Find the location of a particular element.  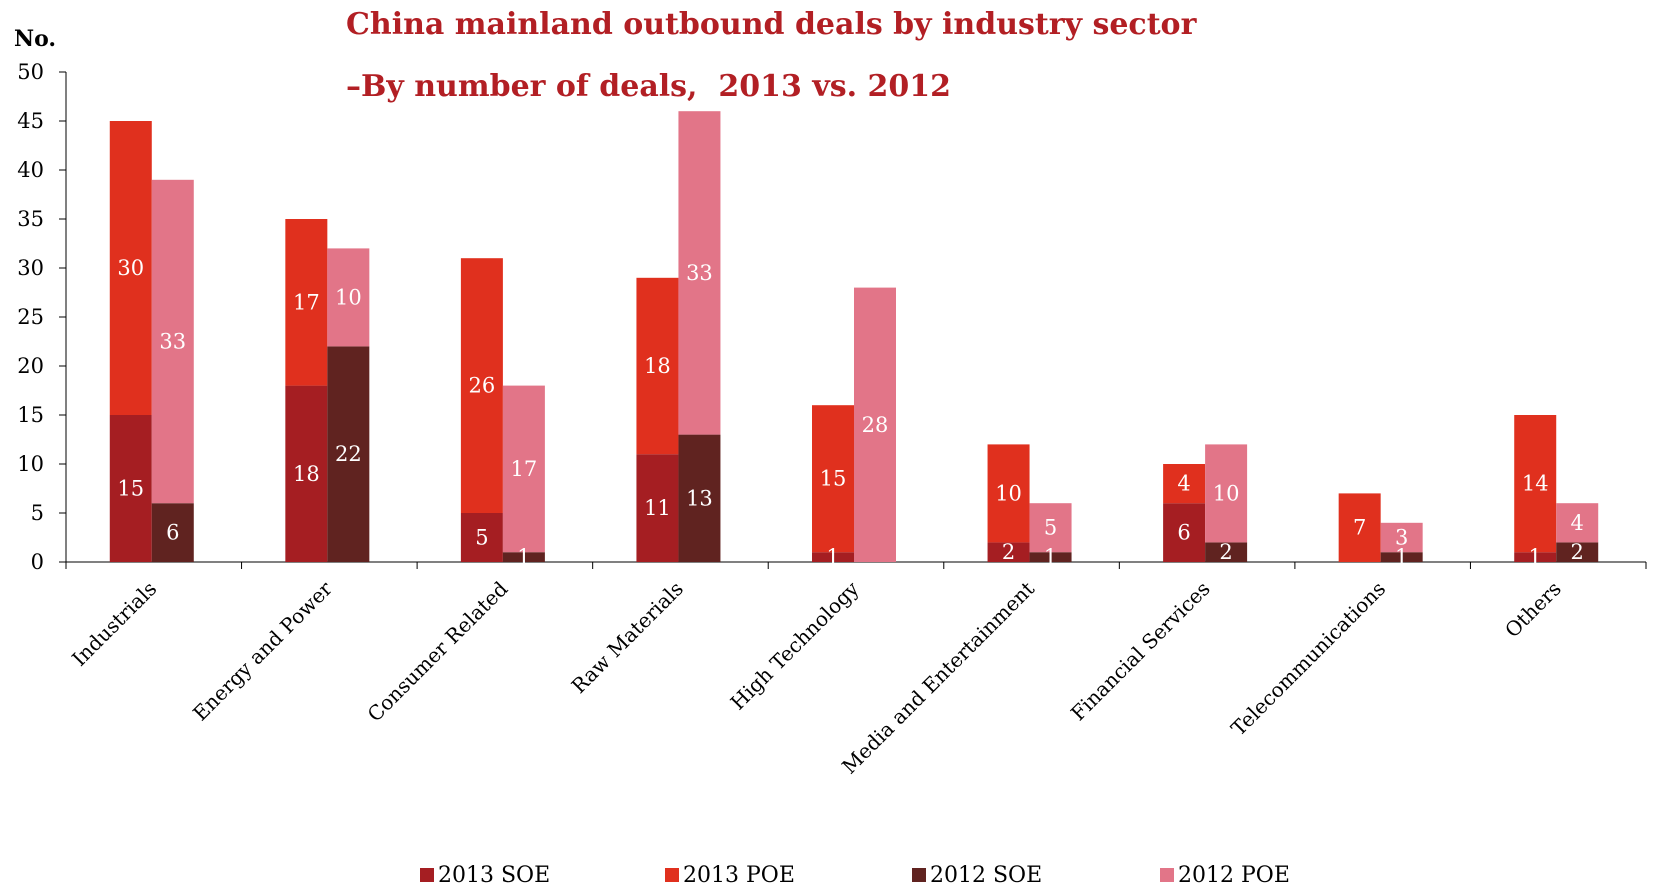

legend-label: 2012 SOE is located at coordinates (986, 874).